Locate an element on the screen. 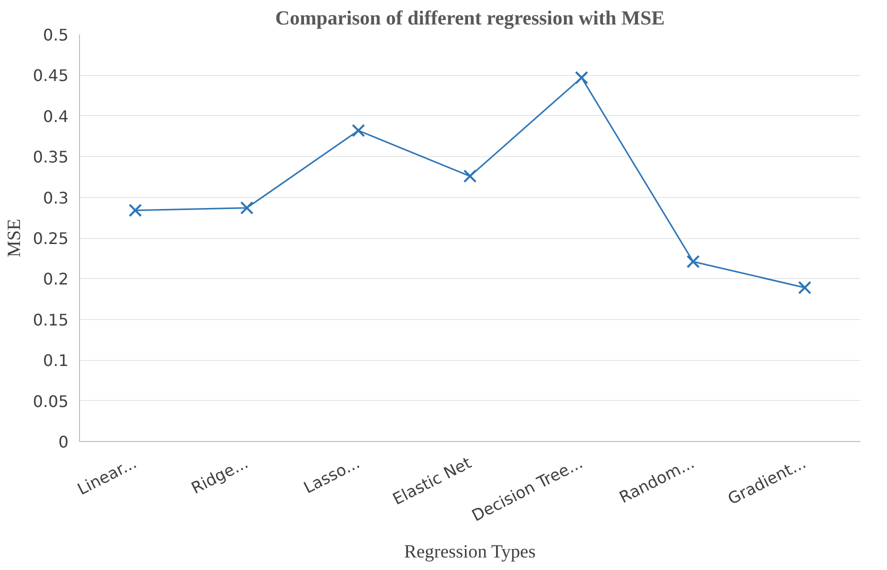  y-tick-label: 0 is located at coordinates (63, 442).